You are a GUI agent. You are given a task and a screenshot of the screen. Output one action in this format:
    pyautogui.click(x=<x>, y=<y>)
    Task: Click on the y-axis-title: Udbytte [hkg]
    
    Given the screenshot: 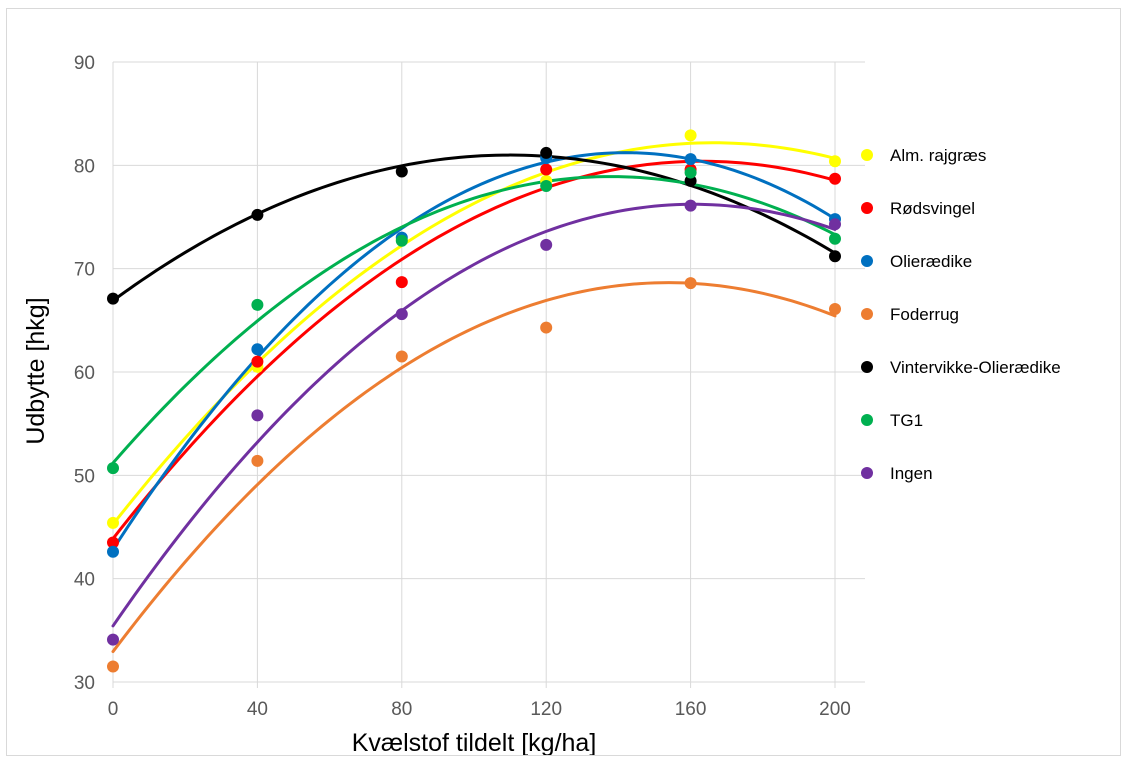 What is the action you would take?
    pyautogui.click(x=36, y=370)
    